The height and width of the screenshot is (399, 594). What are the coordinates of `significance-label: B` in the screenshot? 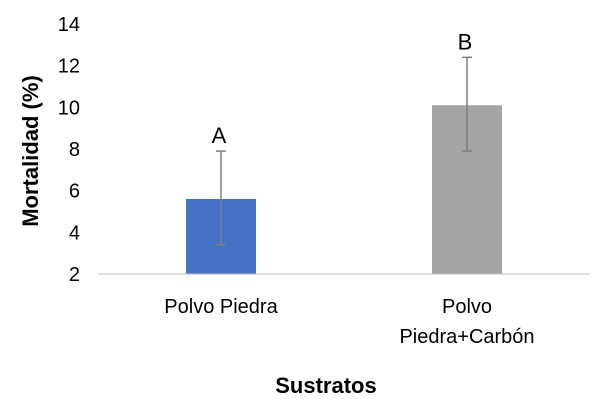 It's located at (465, 41).